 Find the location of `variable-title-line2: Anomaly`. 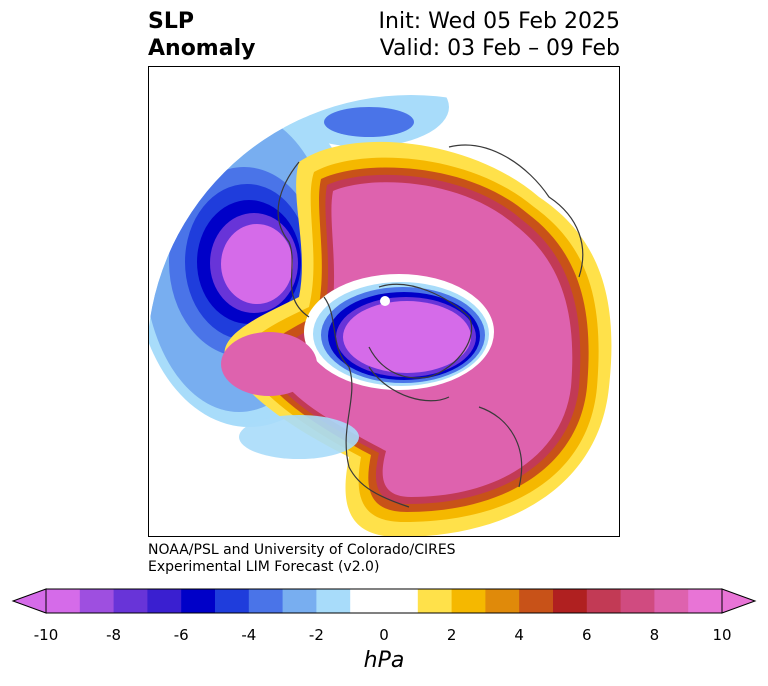

variable-title-line2: Anomaly is located at coordinates (202, 48).